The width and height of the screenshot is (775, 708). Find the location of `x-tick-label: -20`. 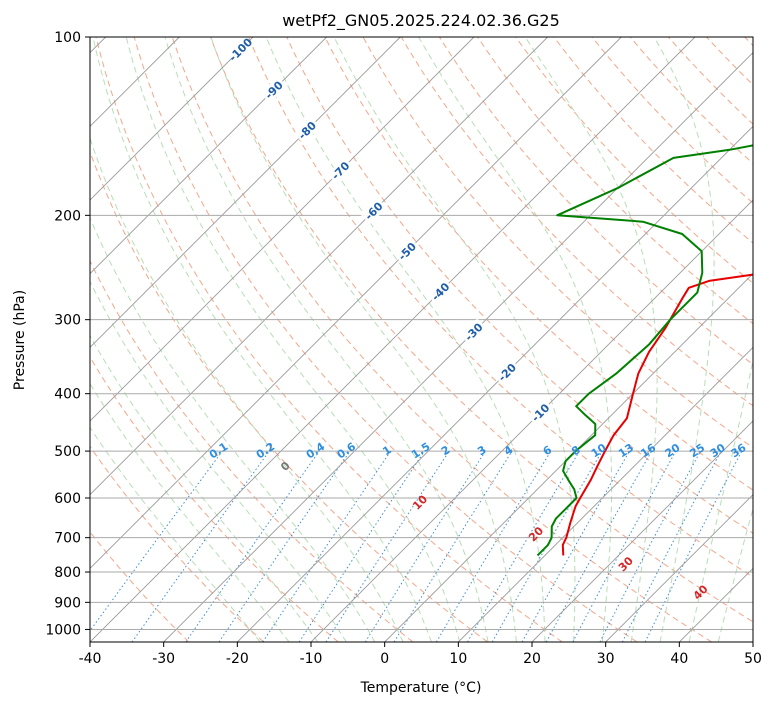

x-tick-label: -20 is located at coordinates (237, 659).